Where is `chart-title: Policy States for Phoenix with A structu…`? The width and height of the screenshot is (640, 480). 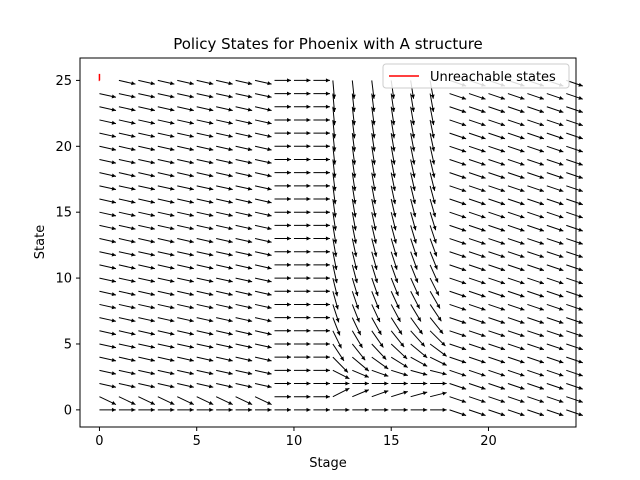
chart-title: Policy States for Phoenix with A structu… is located at coordinates (328, 44).